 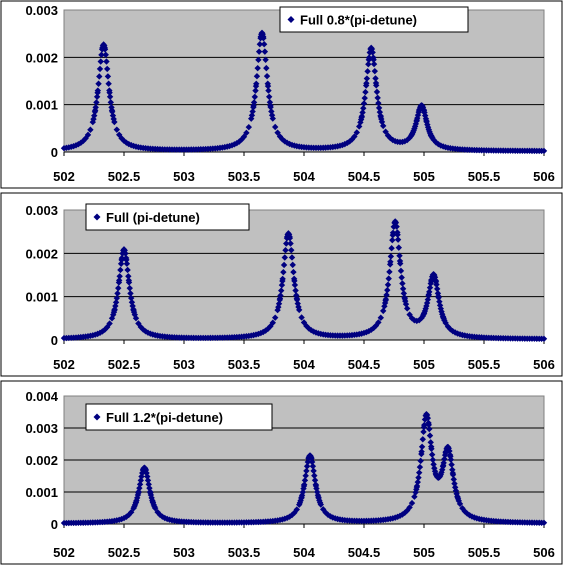 What do you see at coordinates (364, 364) in the screenshot?
I see `x-tick-label: 504.5` at bounding box center [364, 364].